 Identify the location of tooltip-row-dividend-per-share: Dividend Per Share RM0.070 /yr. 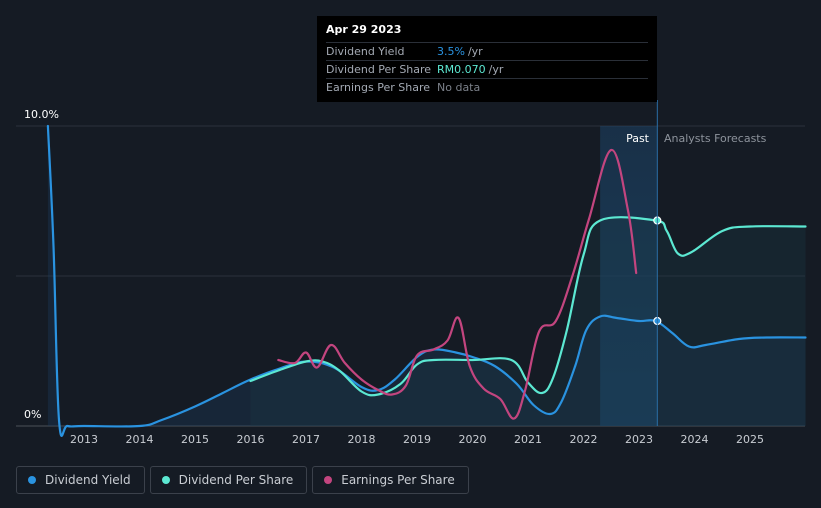
(487, 69).